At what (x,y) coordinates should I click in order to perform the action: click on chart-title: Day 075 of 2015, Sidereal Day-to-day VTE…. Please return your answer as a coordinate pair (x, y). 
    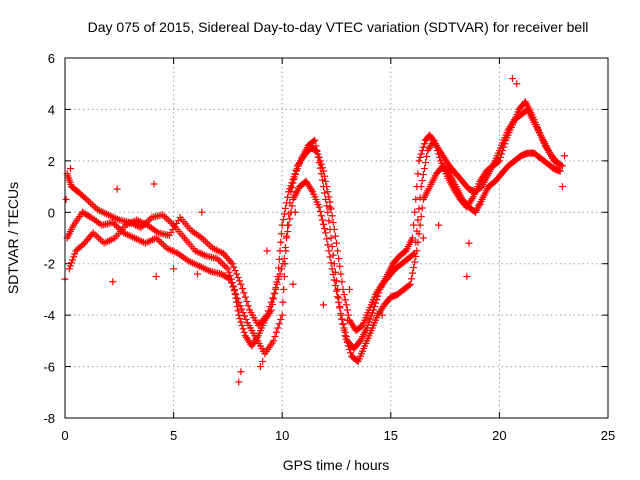
    Looking at the image, I should click on (338, 27).